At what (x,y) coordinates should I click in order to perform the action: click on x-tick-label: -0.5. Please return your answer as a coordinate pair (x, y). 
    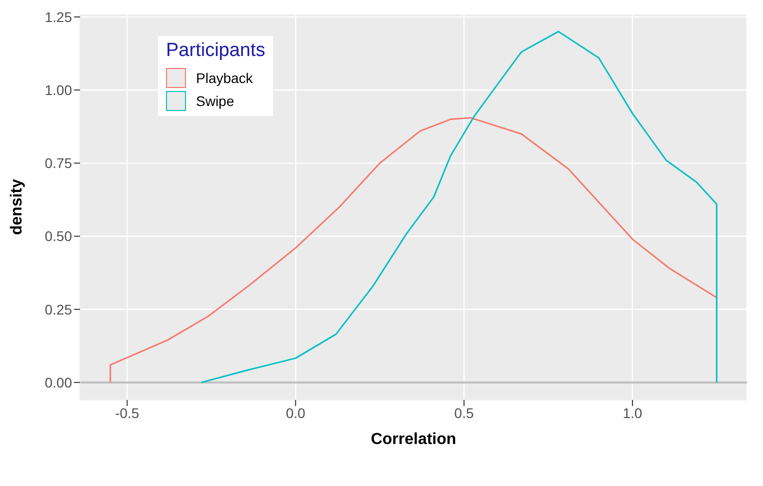
    Looking at the image, I should click on (127, 412).